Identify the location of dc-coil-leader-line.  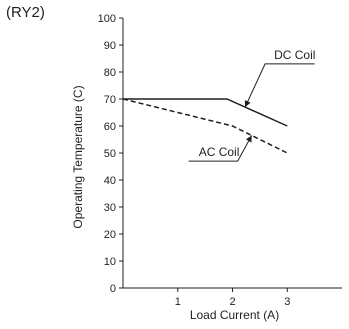
(279, 85).